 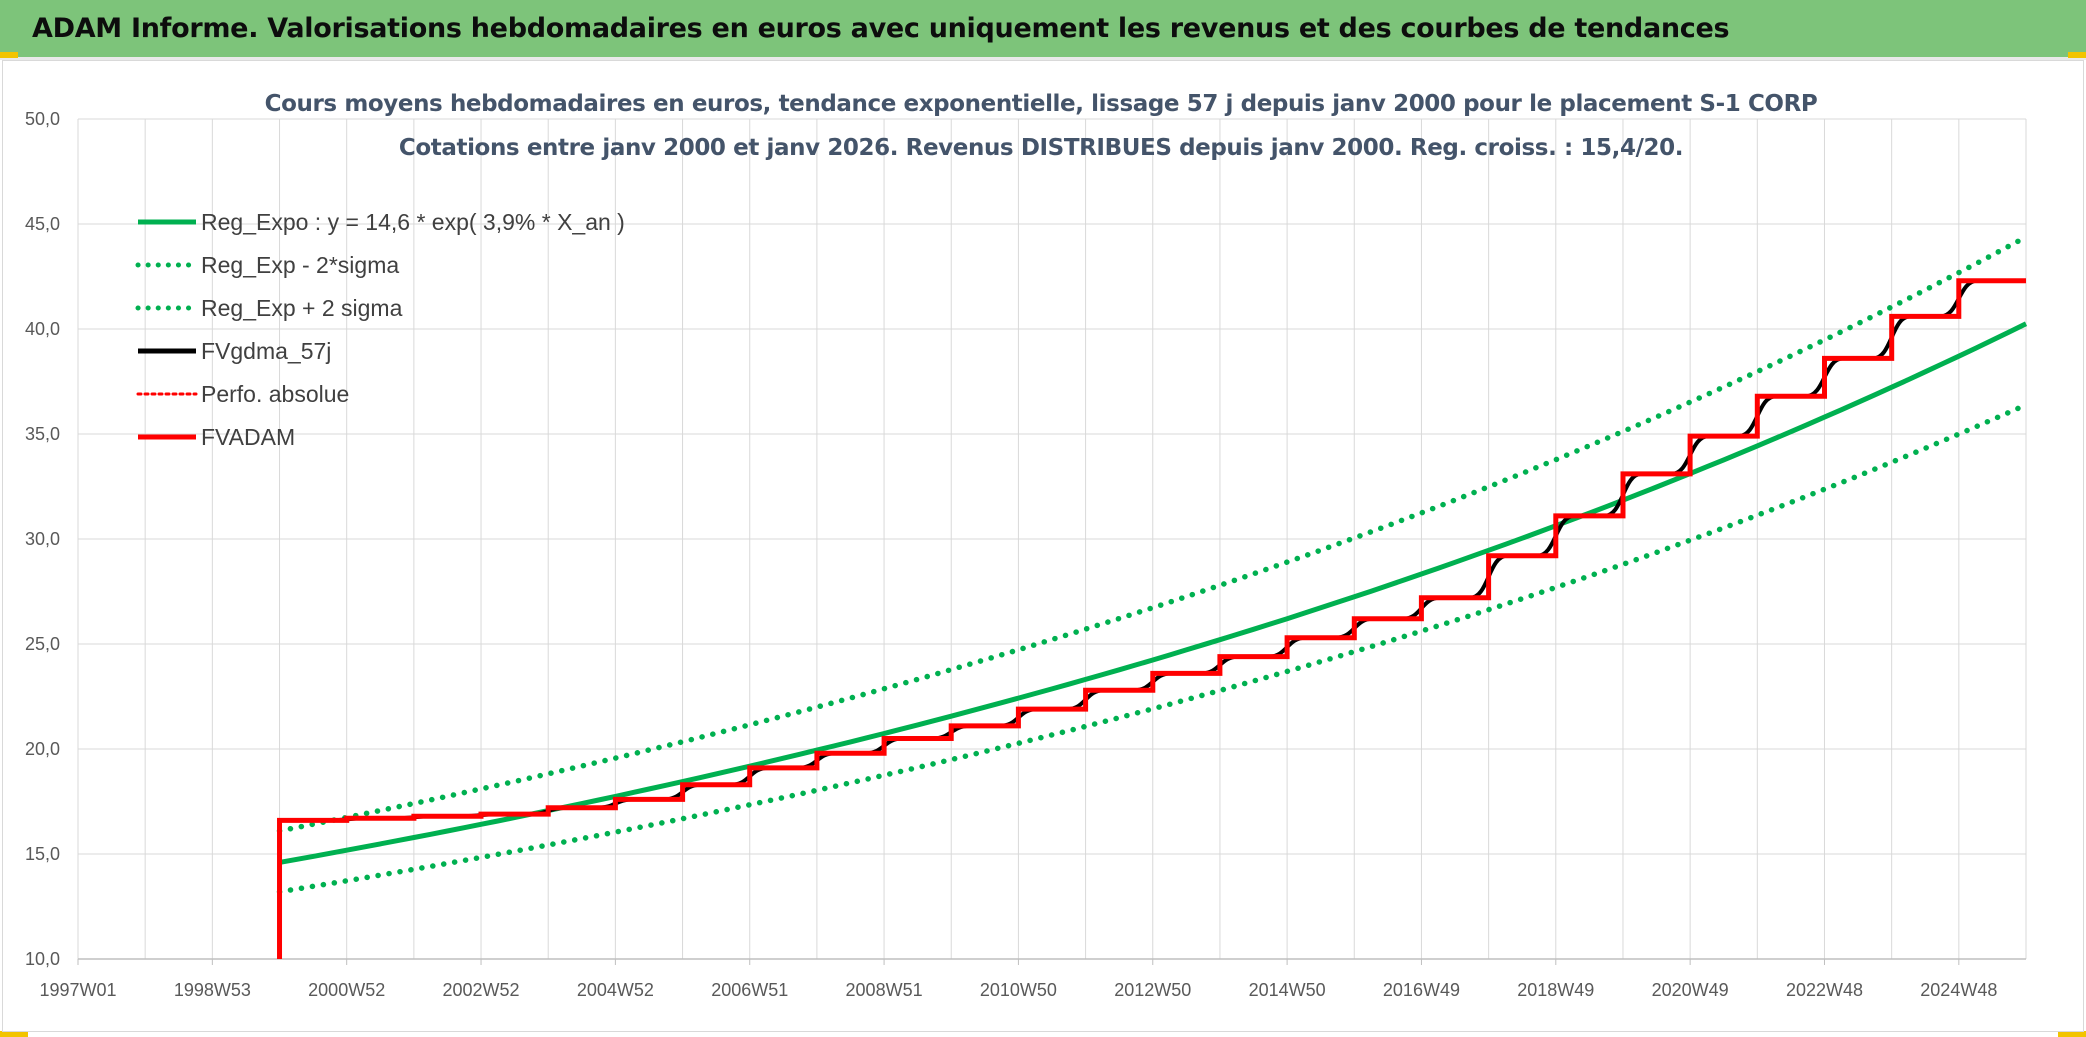 I want to click on corner-marker-bottom-left, so click(x=14, y=1034).